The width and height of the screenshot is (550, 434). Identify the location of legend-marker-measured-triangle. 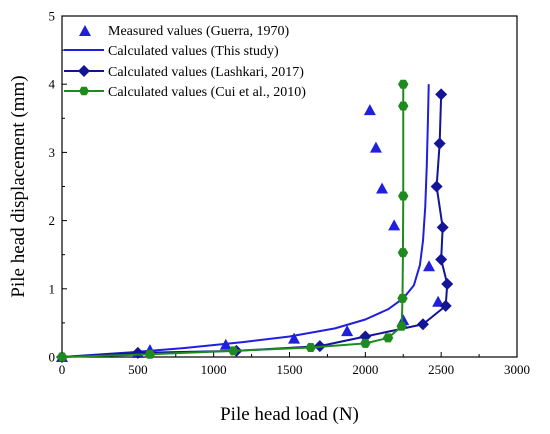
(85, 30).